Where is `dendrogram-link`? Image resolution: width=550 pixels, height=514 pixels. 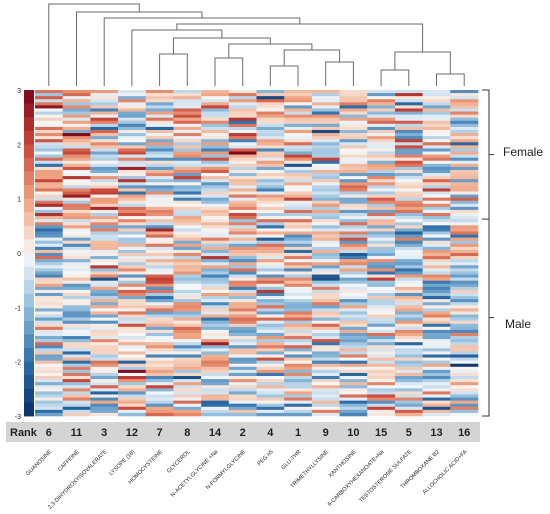
dendrogram-link is located at coordinates (270, 50).